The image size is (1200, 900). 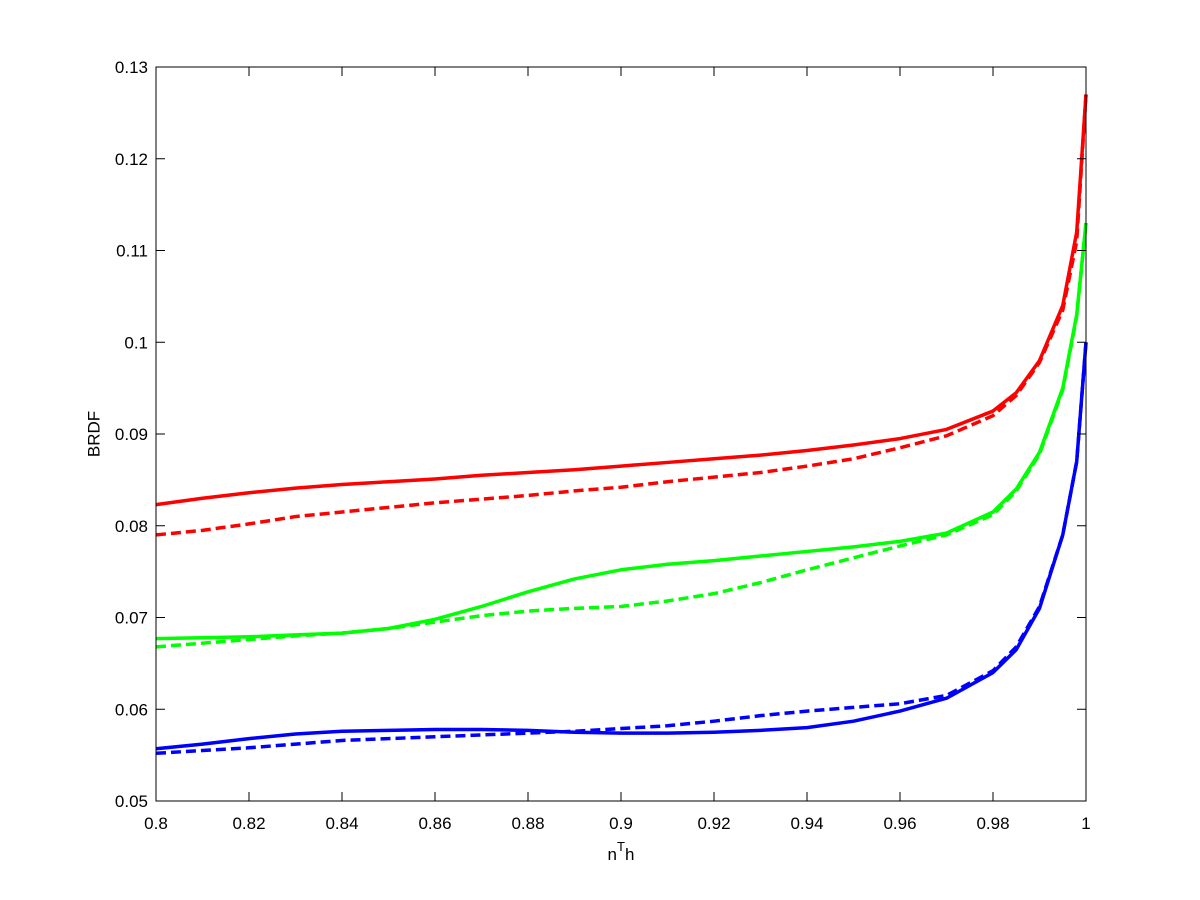 I want to click on x-tick-label: 0.96, so click(x=899, y=823).